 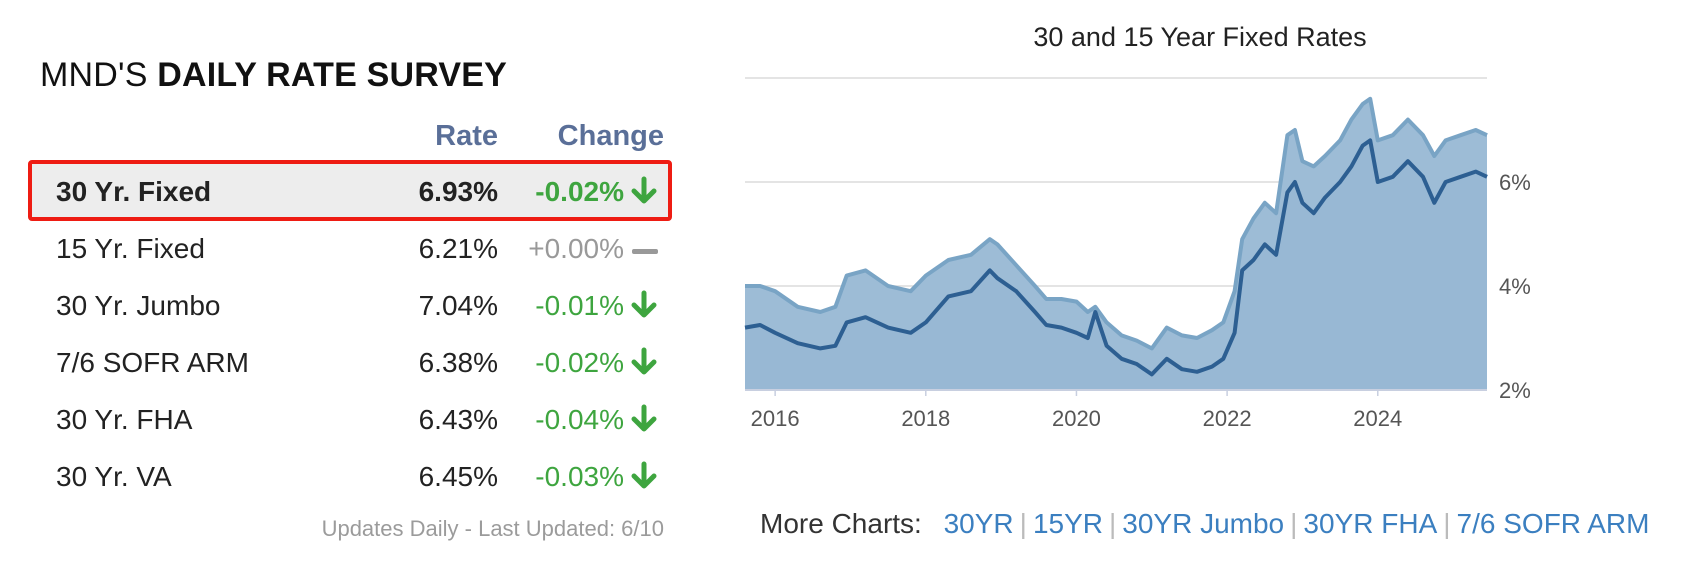 What do you see at coordinates (458, 362) in the screenshot?
I see `product-rate: 6.38%` at bounding box center [458, 362].